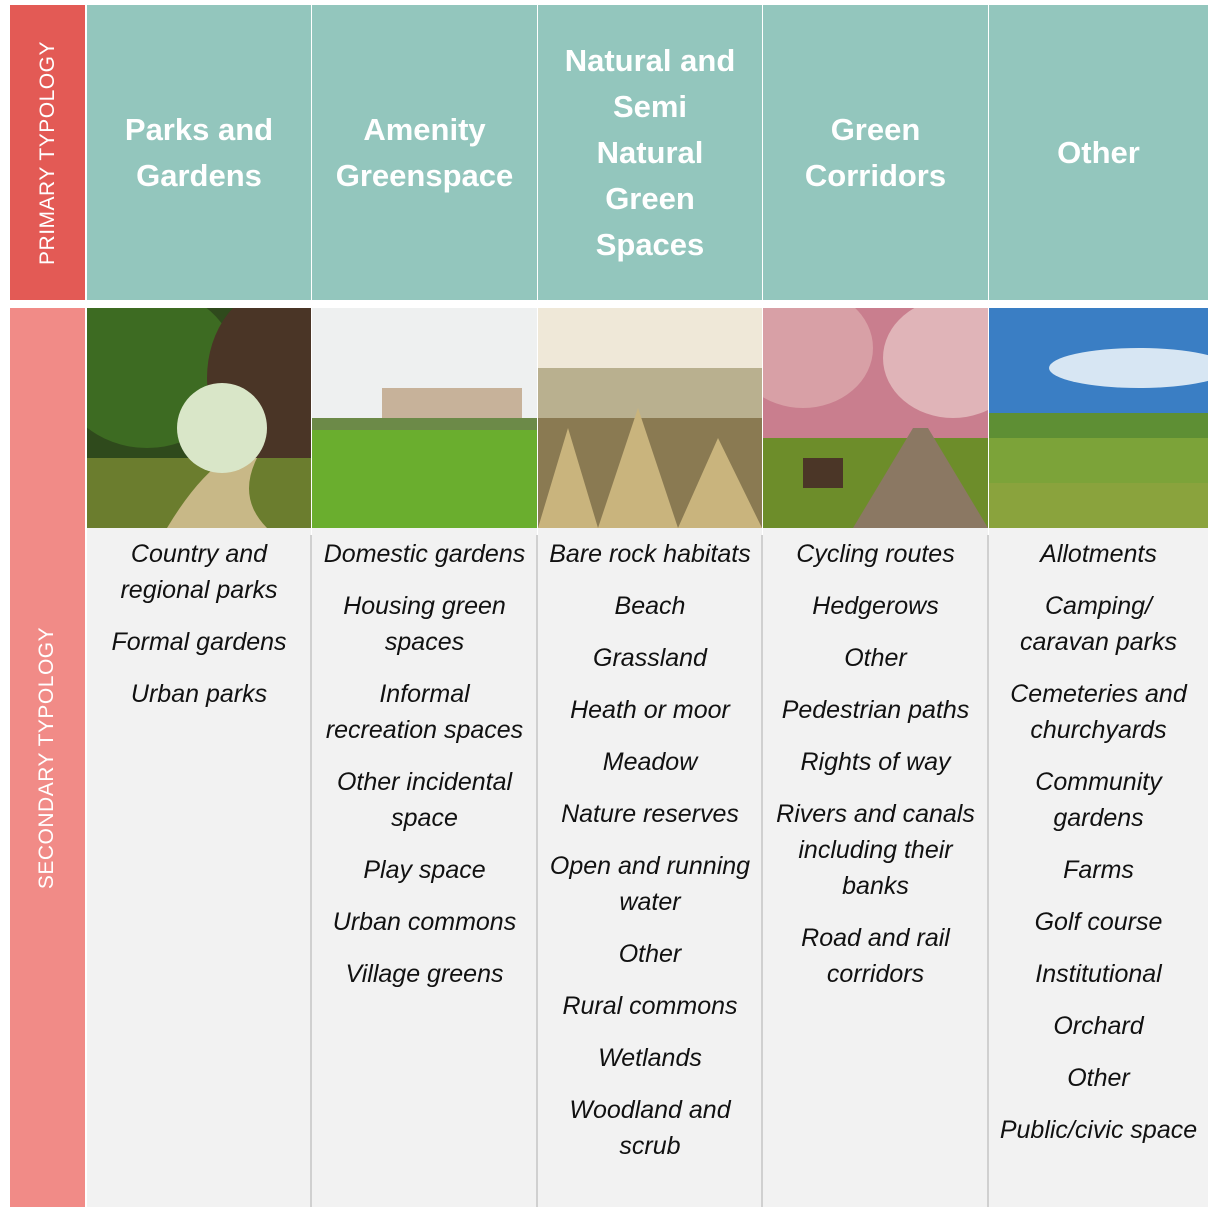 This screenshot has height=1207, width=1208. What do you see at coordinates (650, 814) in the screenshot?
I see `list-item: Nature reserves` at bounding box center [650, 814].